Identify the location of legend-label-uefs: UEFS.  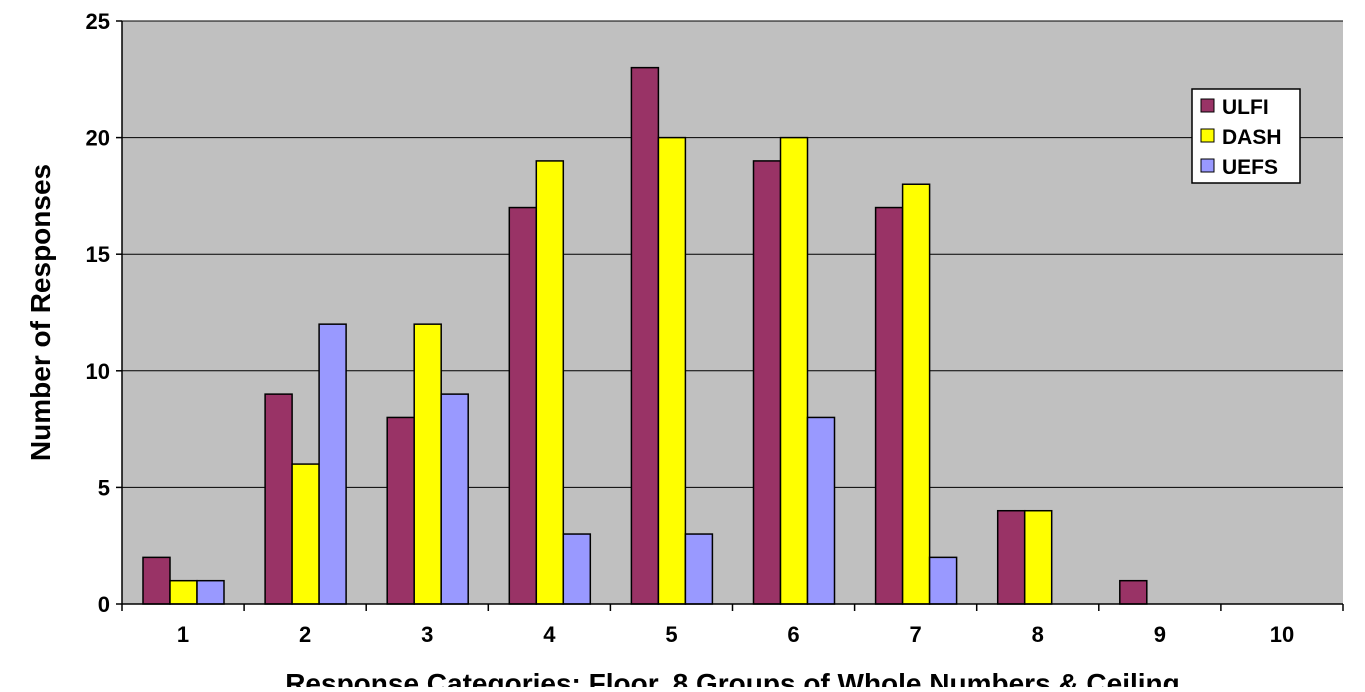
(1250, 167).